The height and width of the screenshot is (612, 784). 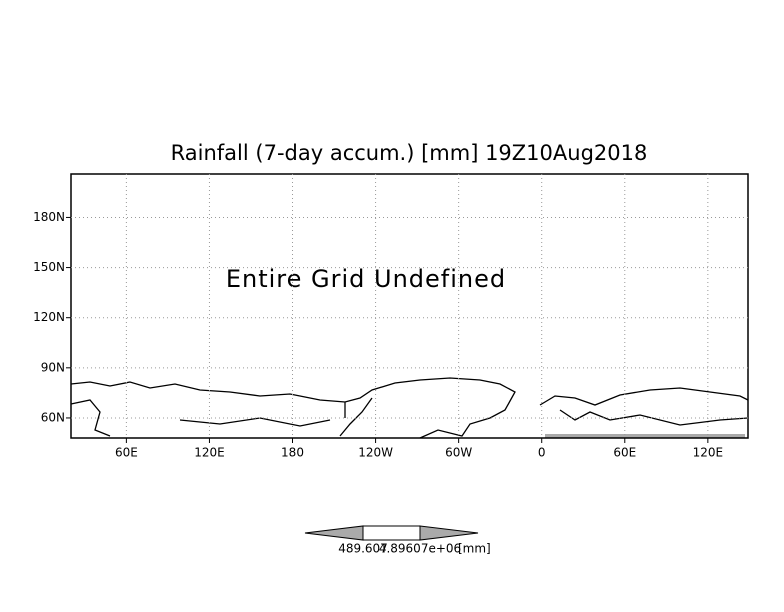 I want to click on x-tick-label: 0, so click(x=542, y=453).